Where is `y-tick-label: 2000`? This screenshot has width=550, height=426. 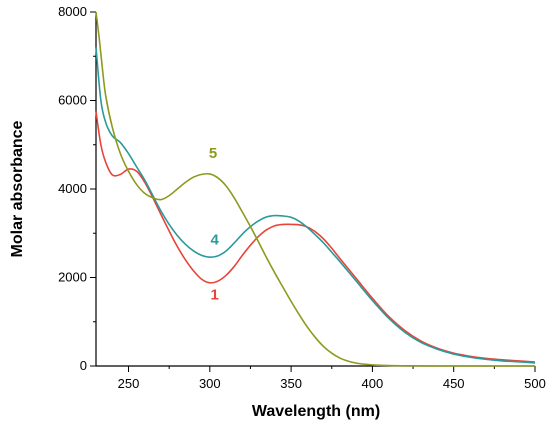 y-tick-label: 2000 is located at coordinates (72, 277).